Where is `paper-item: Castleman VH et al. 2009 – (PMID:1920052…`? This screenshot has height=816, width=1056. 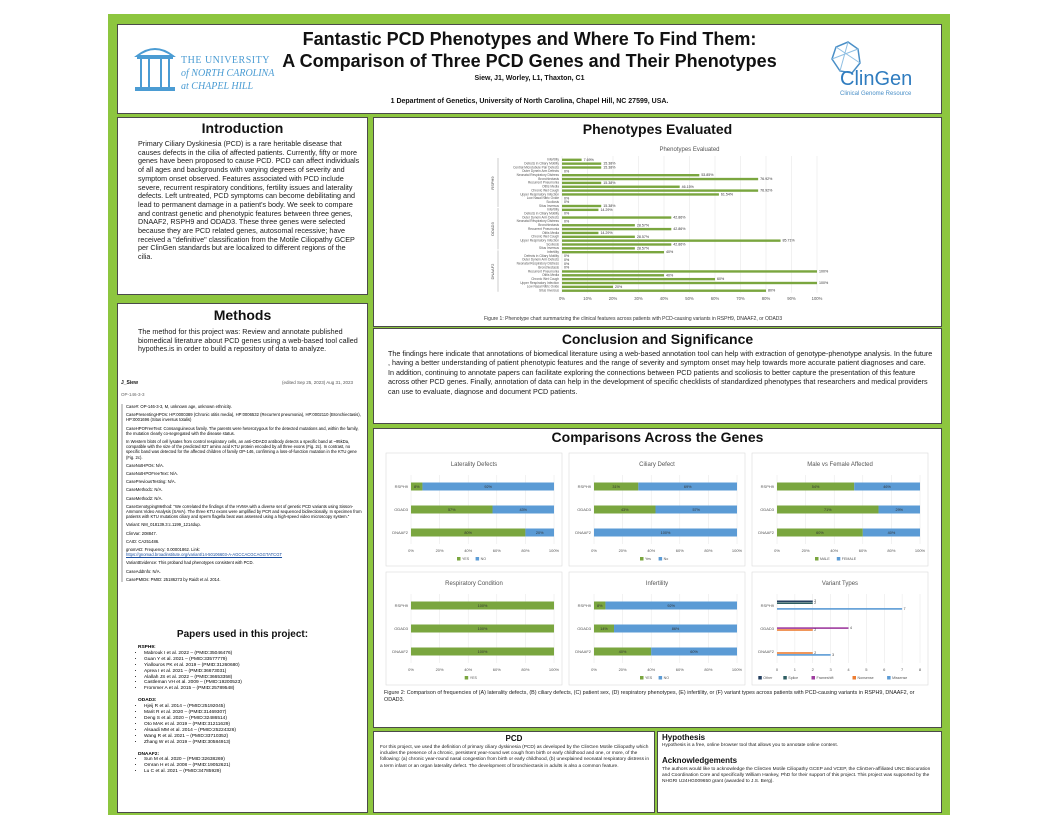 paper-item: Castleman VH et al. 2009 – (PMID:1920052… is located at coordinates (253, 683).